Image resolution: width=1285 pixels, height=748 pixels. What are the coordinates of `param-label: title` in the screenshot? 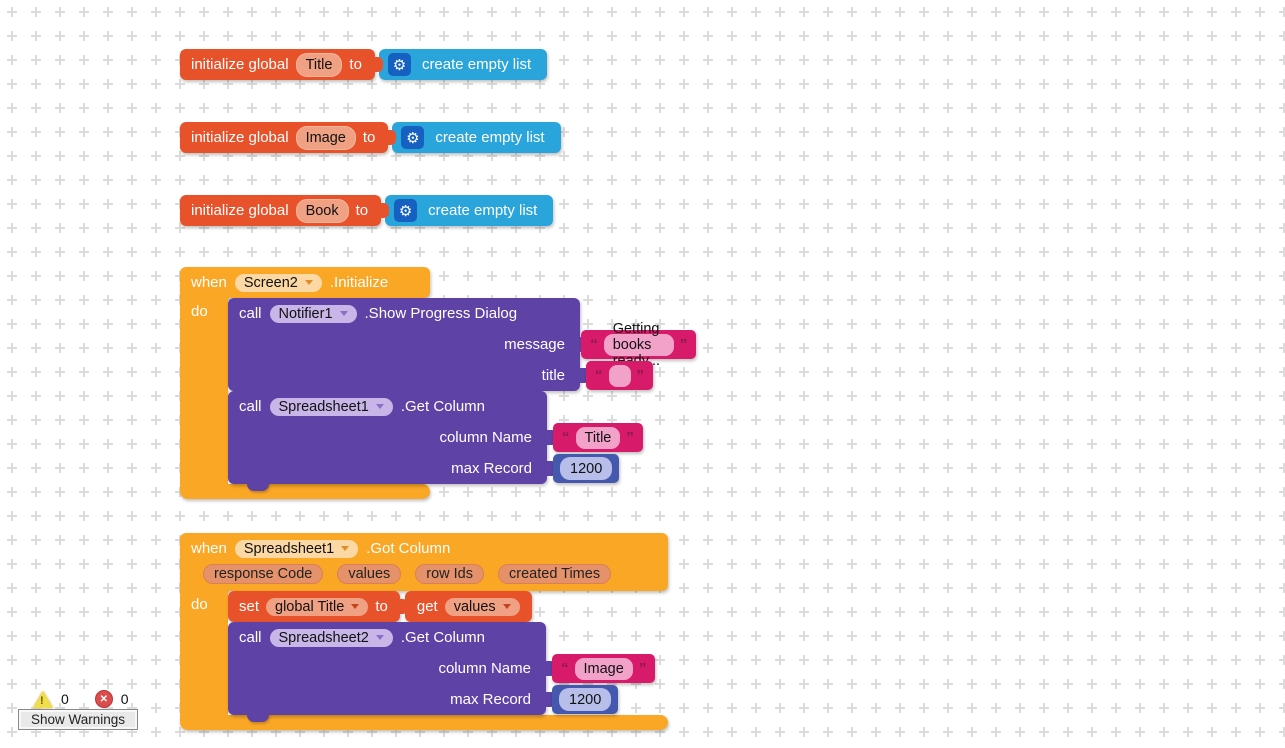 It's located at (553, 375).